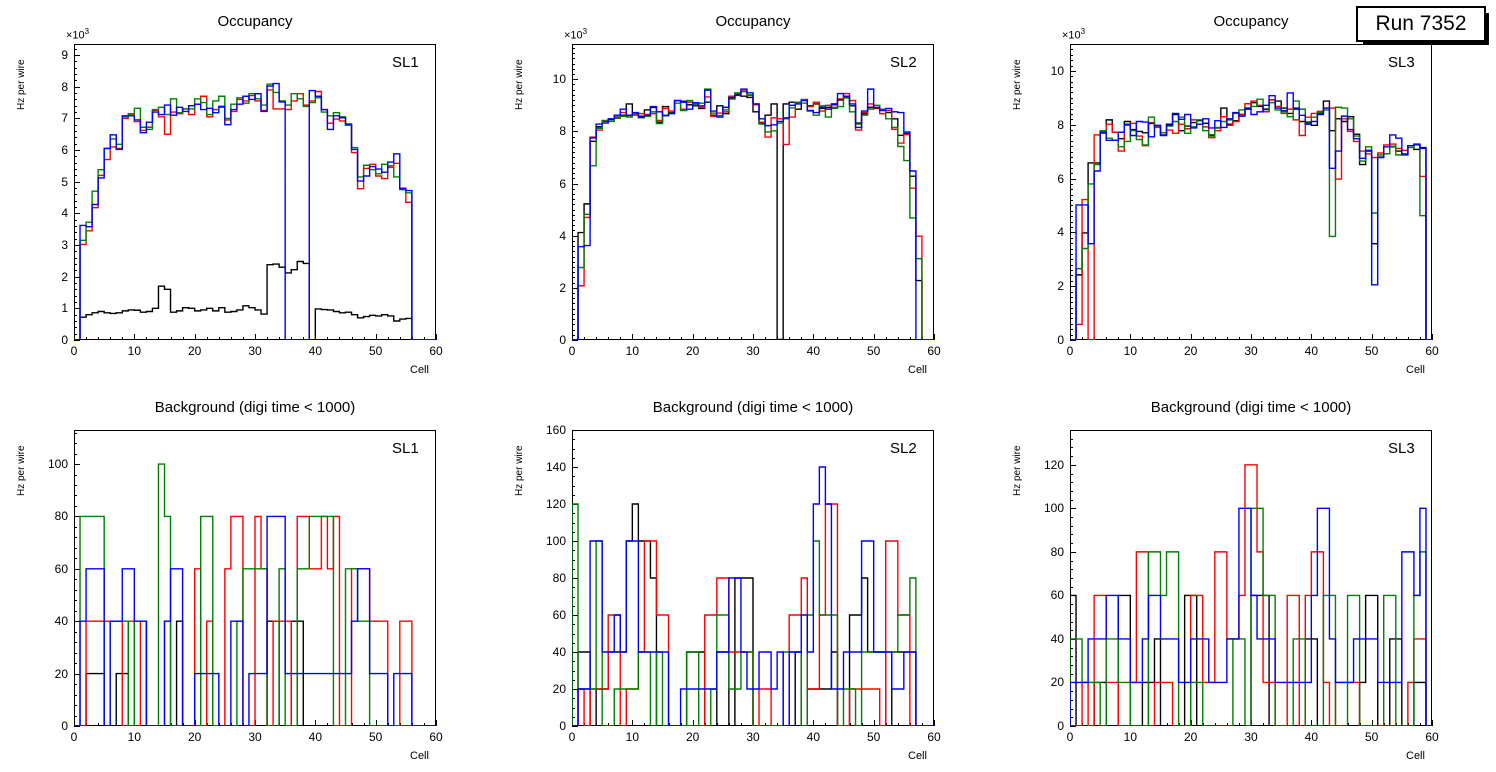 Image resolution: width=1496 pixels, height=772 pixels. What do you see at coordinates (562, 183) in the screenshot?
I see `y-tick-label: 6` at bounding box center [562, 183].